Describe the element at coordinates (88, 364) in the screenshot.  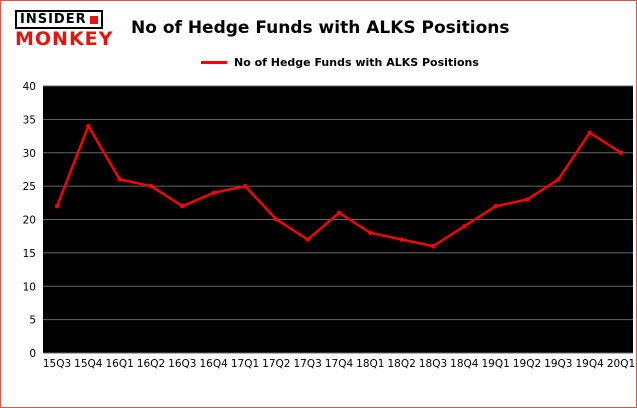
I see `x-tick-label: 15Q4` at that location.